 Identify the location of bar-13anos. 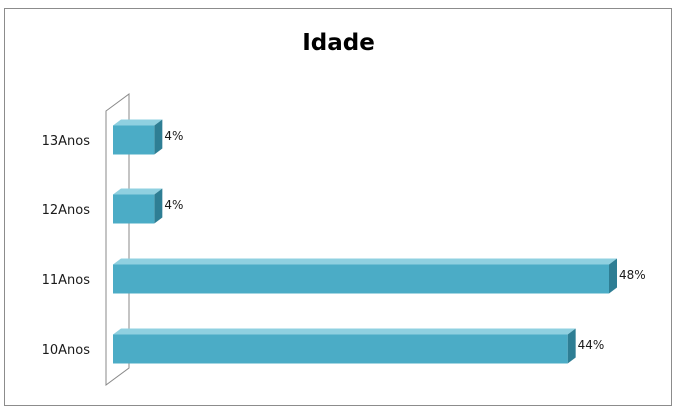
(134, 140).